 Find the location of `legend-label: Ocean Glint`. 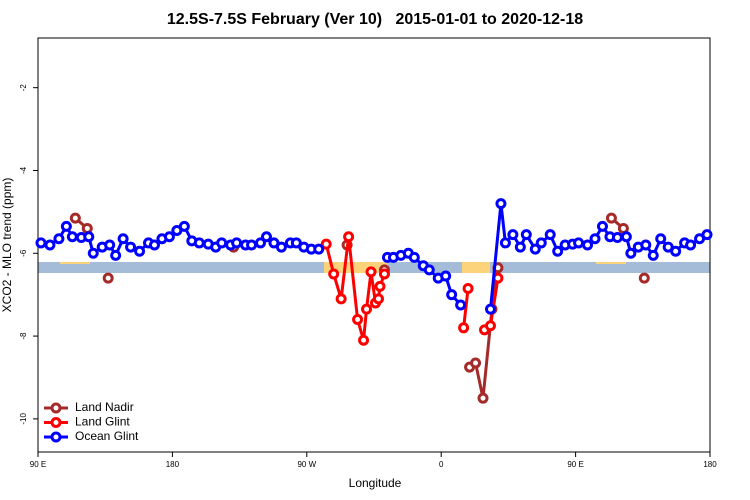

legend-label: Ocean Glint is located at coordinates (107, 436).